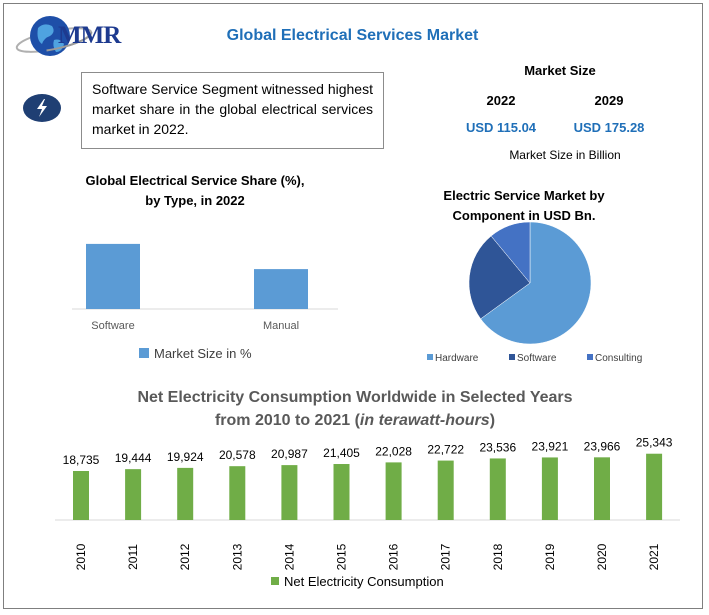 This screenshot has width=709, height=615. What do you see at coordinates (498, 556) in the screenshot?
I see `consumption-year-label: 2018` at bounding box center [498, 556].